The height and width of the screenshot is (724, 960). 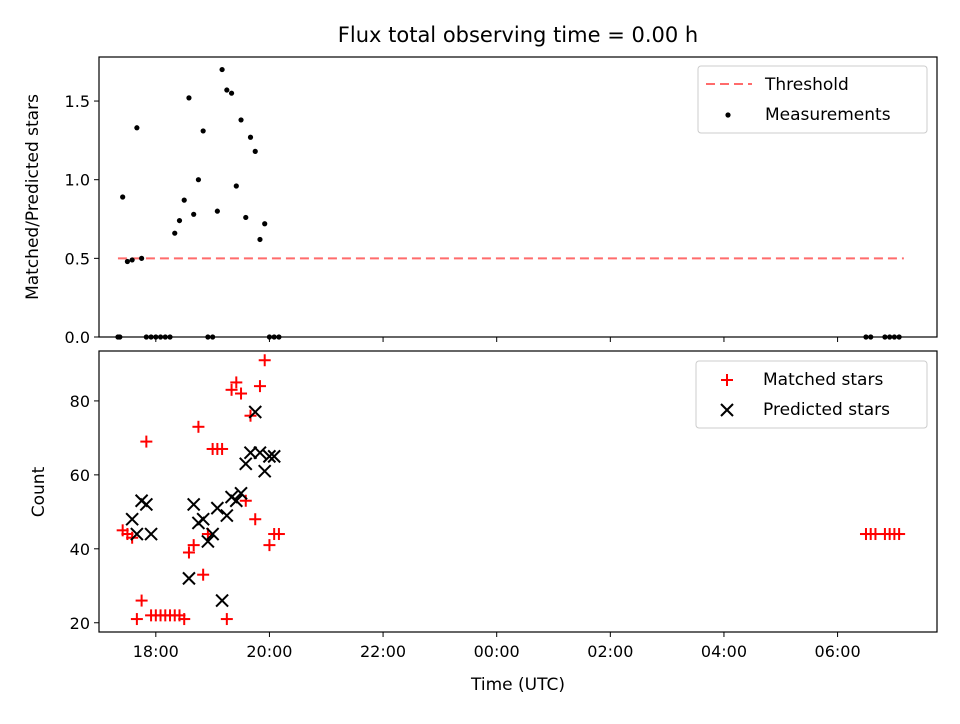 What do you see at coordinates (728, 115) in the screenshot?
I see `legend-measurements-marker` at bounding box center [728, 115].